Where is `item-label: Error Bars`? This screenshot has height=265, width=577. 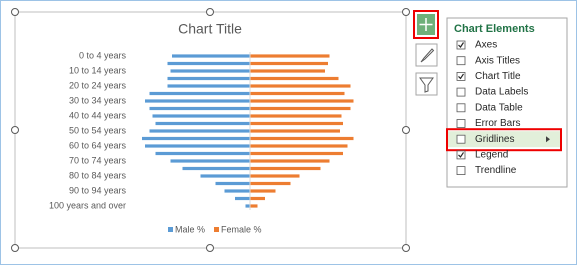
item-label: Error Bars is located at coordinates (498, 123).